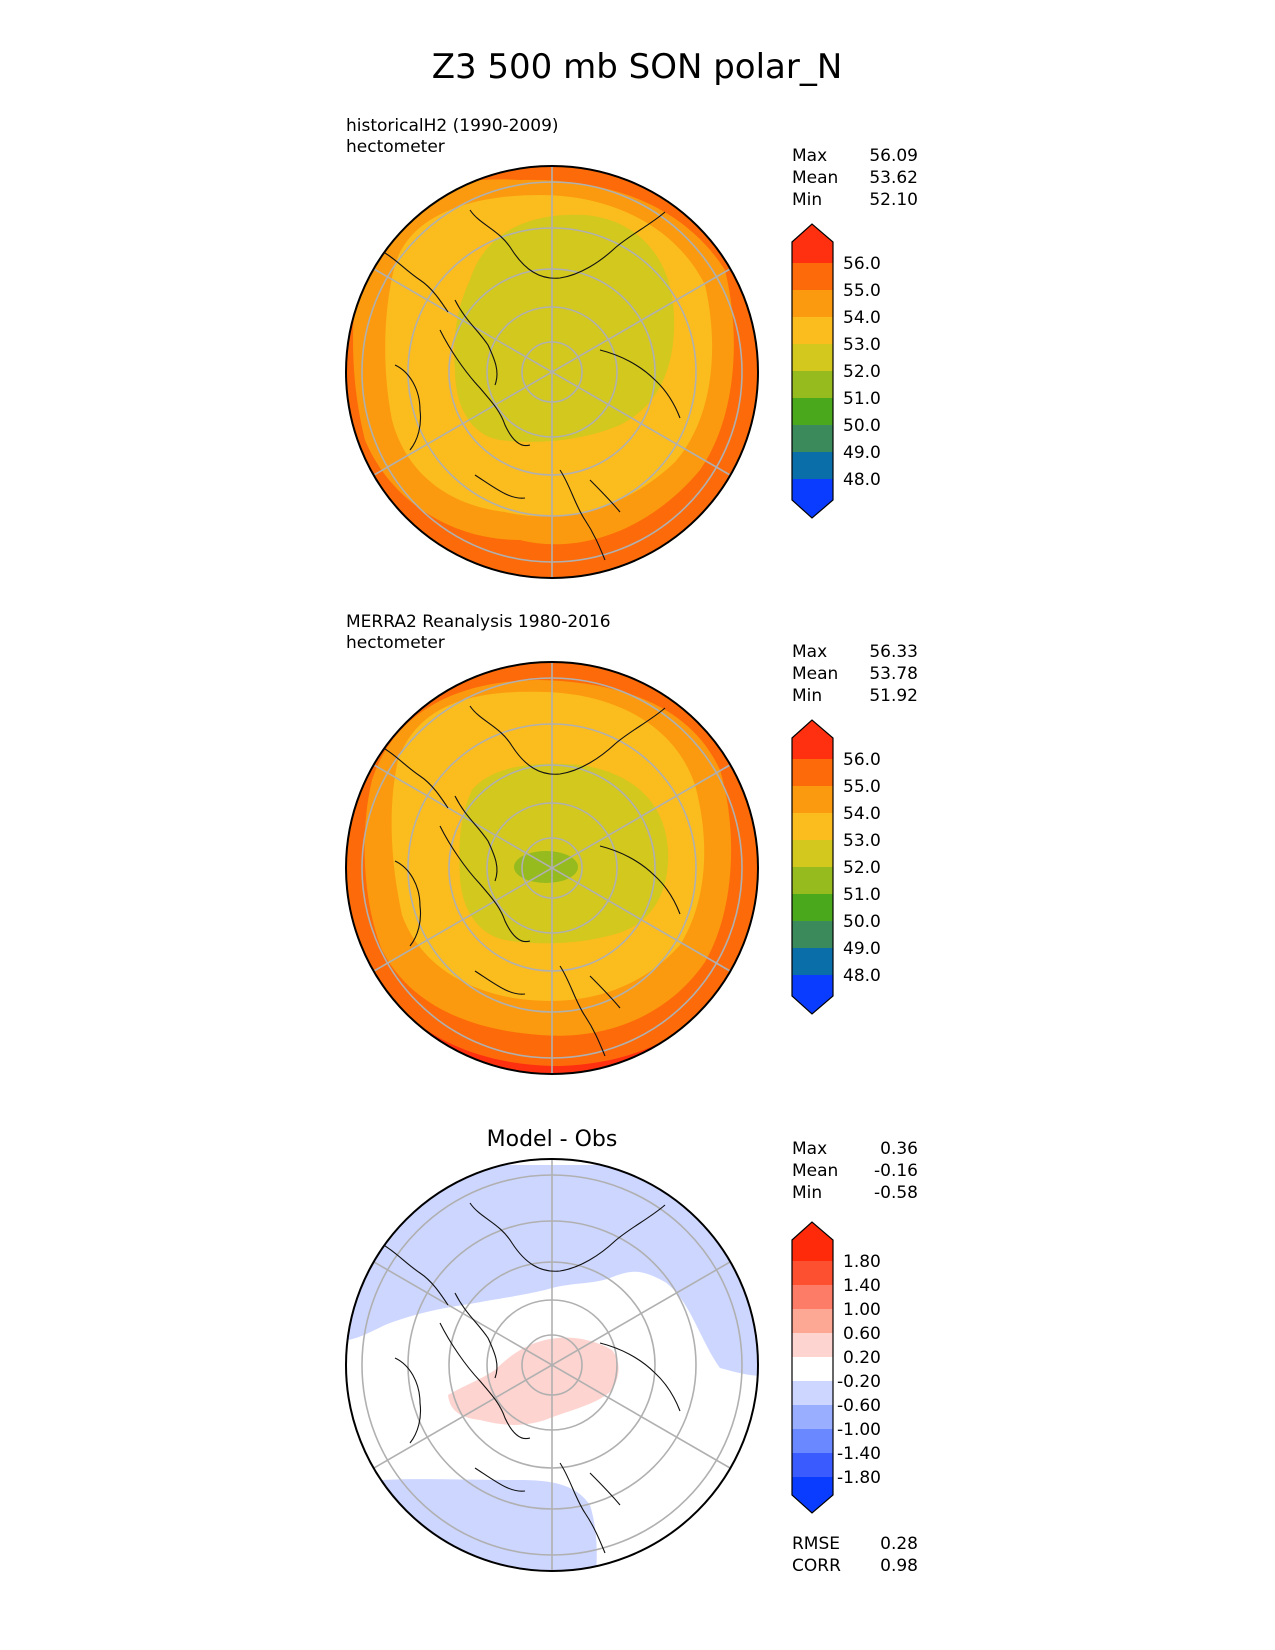  I want to click on stats-box: Max 0.36 Mean -0.16 Min -0.58, so click(855, 1171).